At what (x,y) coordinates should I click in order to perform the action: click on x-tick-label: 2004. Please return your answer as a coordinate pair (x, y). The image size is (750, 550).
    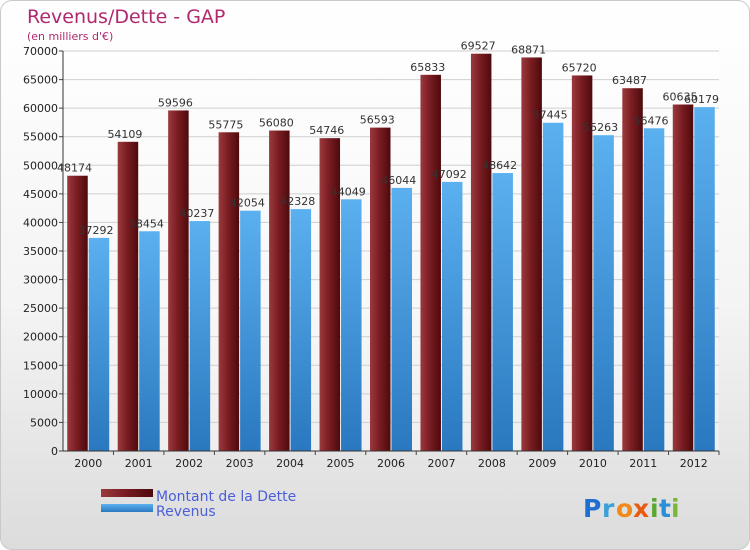
    Looking at the image, I should click on (290, 463).